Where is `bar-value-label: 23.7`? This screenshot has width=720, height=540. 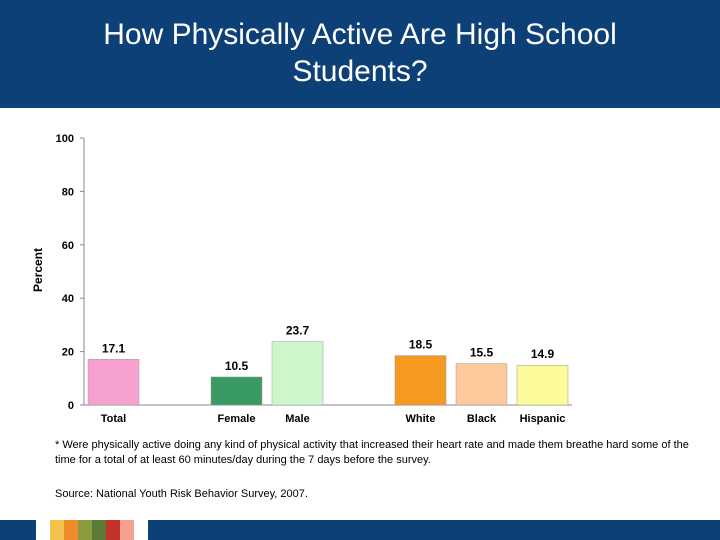 bar-value-label: 23.7 is located at coordinates (298, 331).